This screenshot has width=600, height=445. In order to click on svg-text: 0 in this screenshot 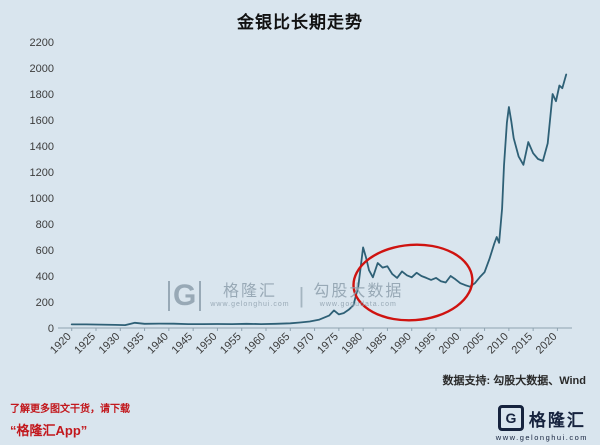, I will do `click(51, 329)`.